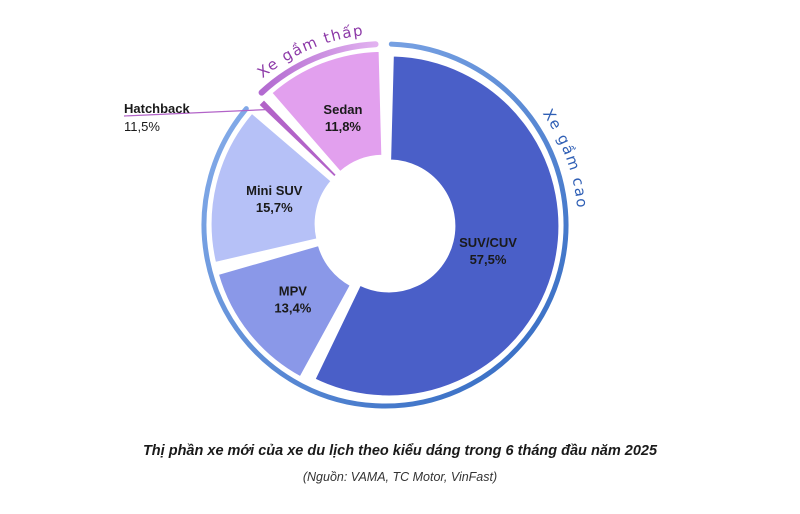 The height and width of the screenshot is (514, 800). I want to click on hatchback-name-label: Hatchback, so click(157, 108).